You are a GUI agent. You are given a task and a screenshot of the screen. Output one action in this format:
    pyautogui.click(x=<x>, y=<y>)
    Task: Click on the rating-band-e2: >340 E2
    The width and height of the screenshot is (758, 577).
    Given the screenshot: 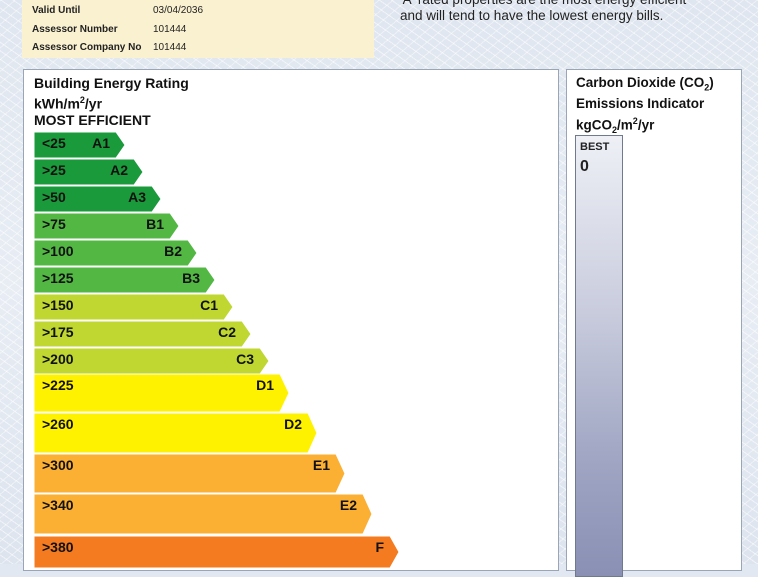 What is the action you would take?
    pyautogui.click(x=203, y=514)
    